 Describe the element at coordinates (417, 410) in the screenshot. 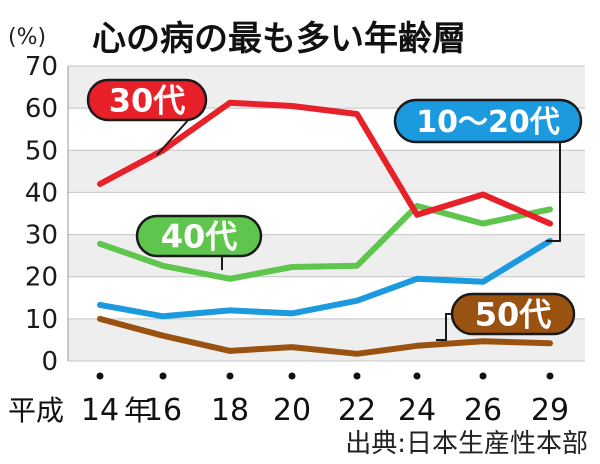

I see `x-tick-label: 24` at that location.